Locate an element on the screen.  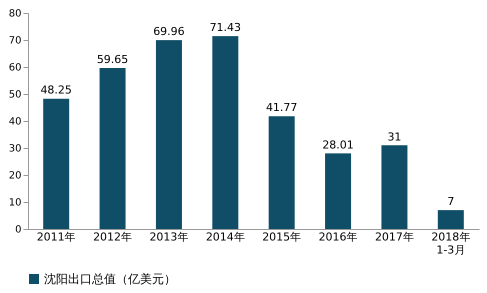
y-tick-label: 20 is located at coordinates (15, 176).